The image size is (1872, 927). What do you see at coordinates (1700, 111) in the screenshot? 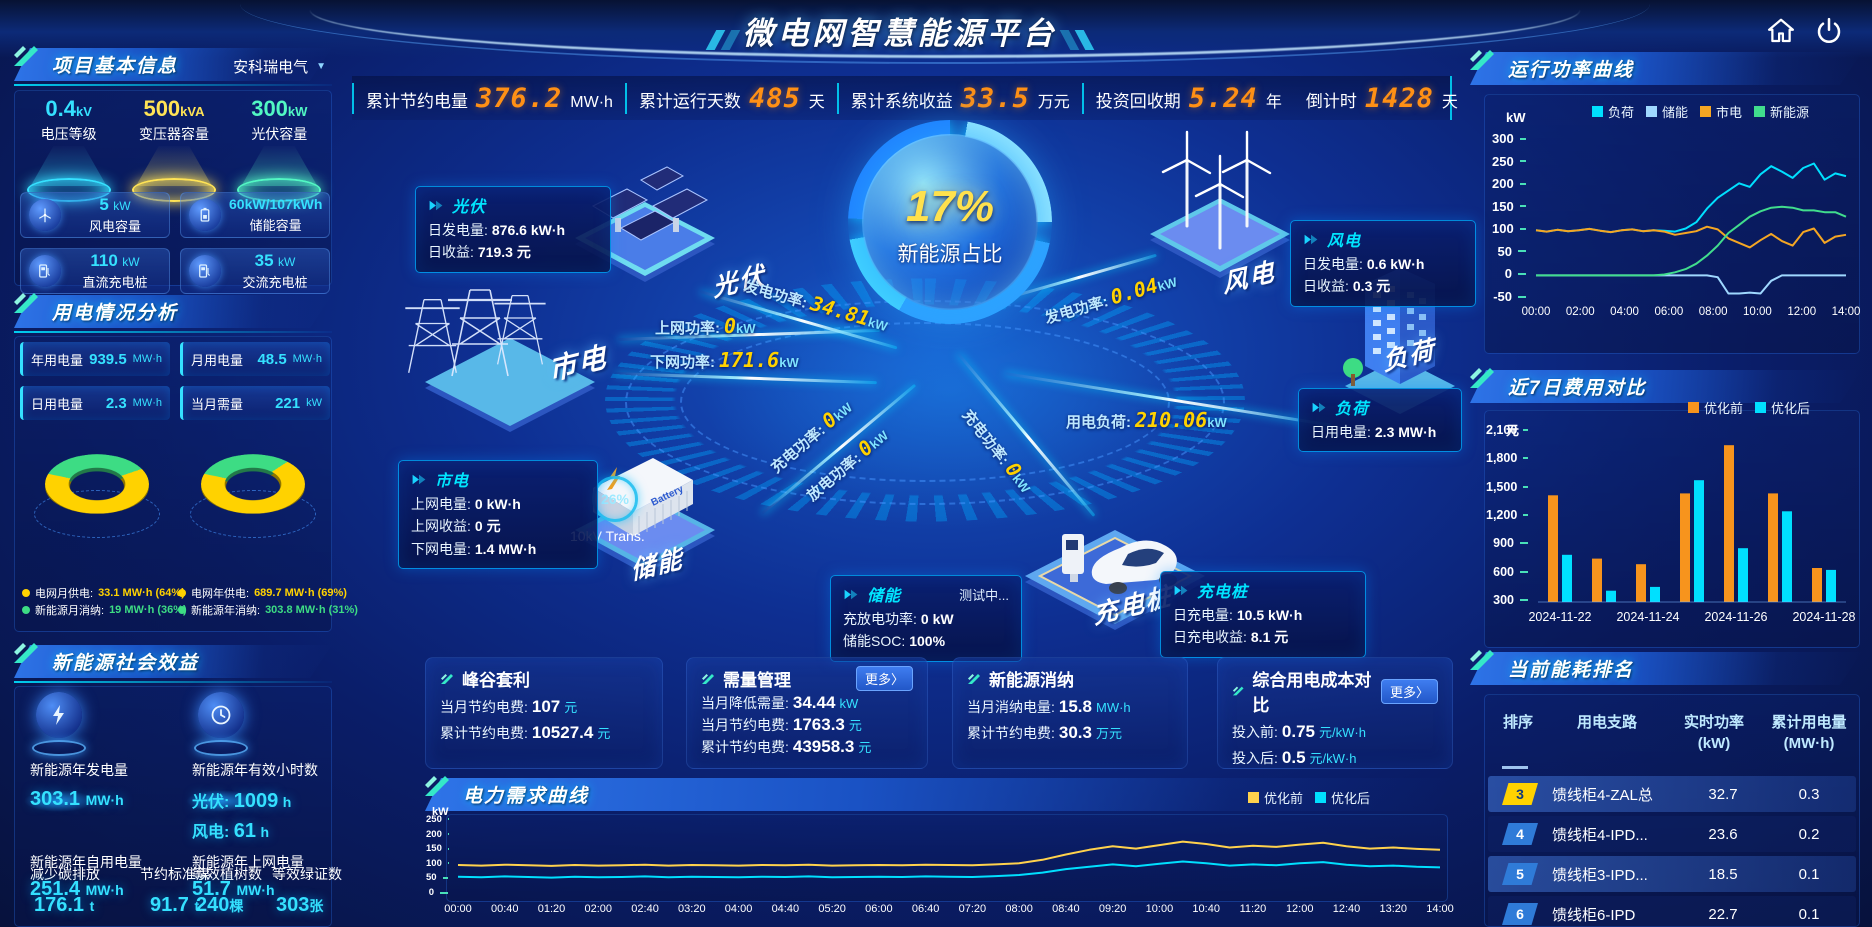
I see `power-curve-legend: 负荷 储能 市电 新能源` at bounding box center [1700, 111].